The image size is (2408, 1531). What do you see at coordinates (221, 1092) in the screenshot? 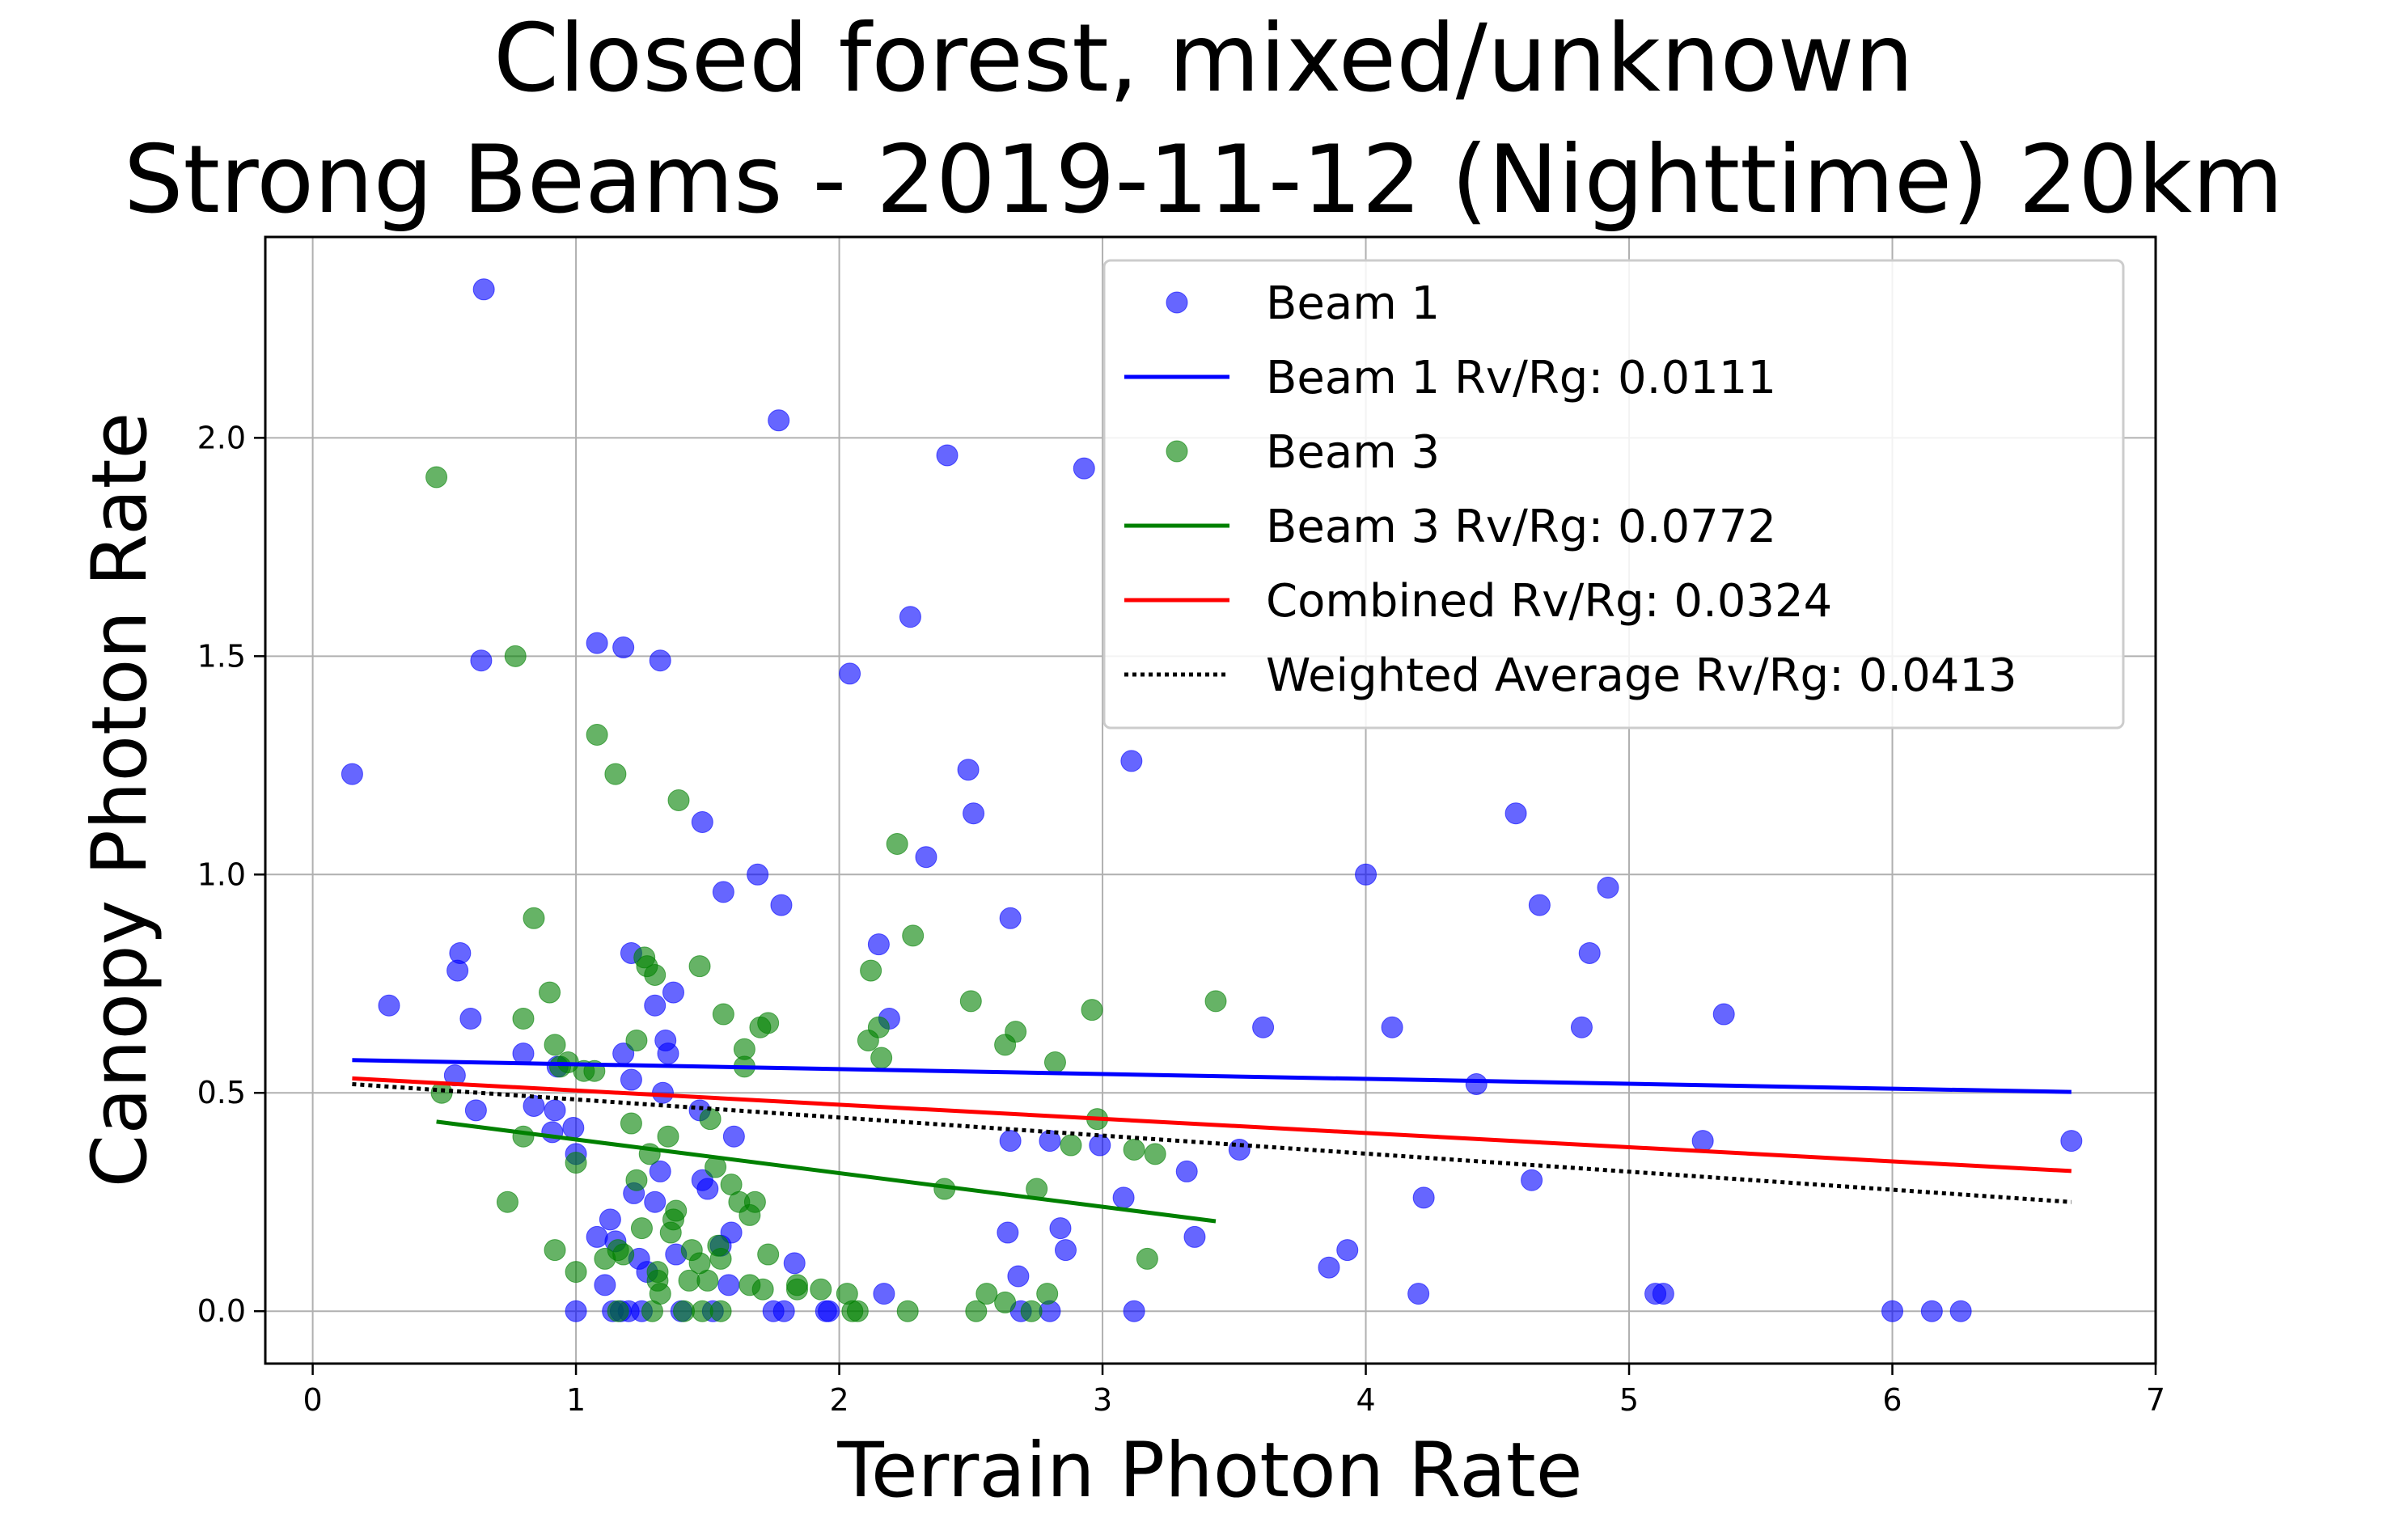
I see `y-tick-label: 0.5` at bounding box center [221, 1092].